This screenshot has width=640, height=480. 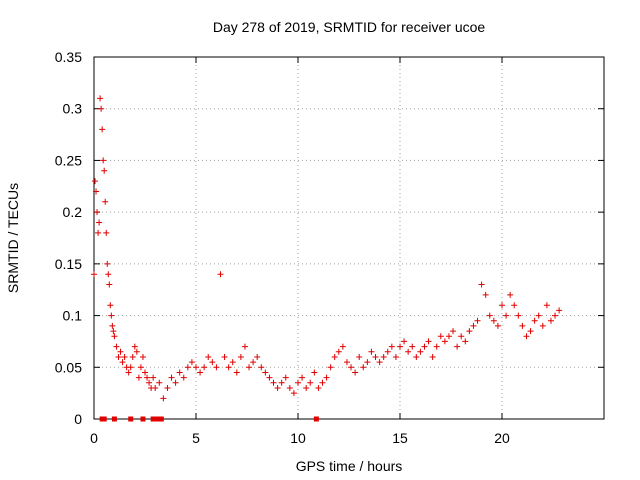 What do you see at coordinates (68, 57) in the screenshot?
I see `y-tick-label: 0.35` at bounding box center [68, 57].